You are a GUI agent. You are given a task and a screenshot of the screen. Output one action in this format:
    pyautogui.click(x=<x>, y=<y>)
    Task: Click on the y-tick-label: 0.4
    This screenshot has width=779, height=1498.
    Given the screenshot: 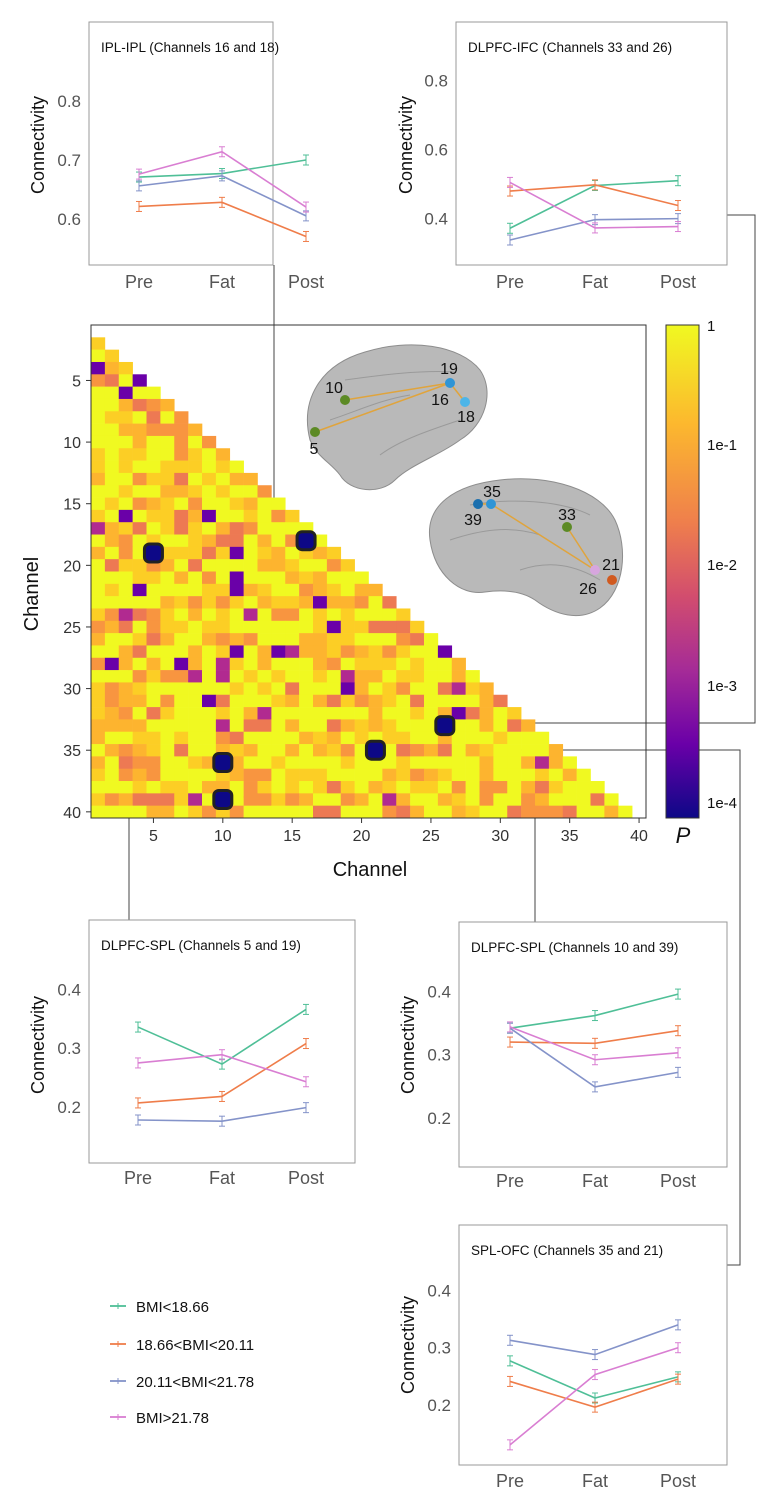 What is the action you would take?
    pyautogui.click(x=69, y=989)
    